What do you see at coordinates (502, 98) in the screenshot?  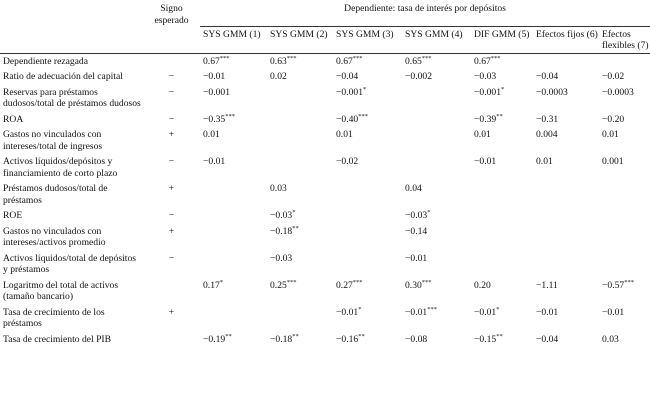 I see `coefficient-cell: −0.001*` at bounding box center [502, 98].